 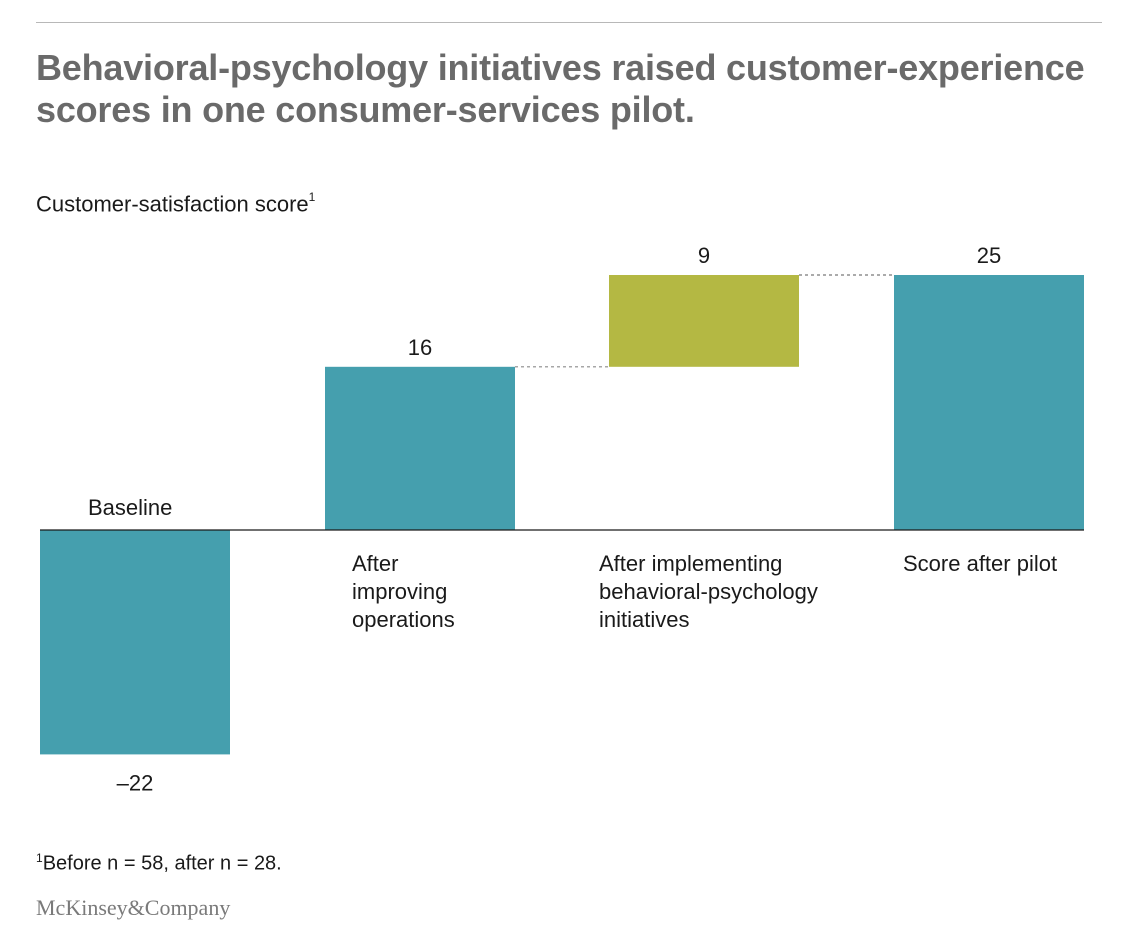 What do you see at coordinates (312, 197) in the screenshot?
I see `subtitle-footnote-marker: 1` at bounding box center [312, 197].